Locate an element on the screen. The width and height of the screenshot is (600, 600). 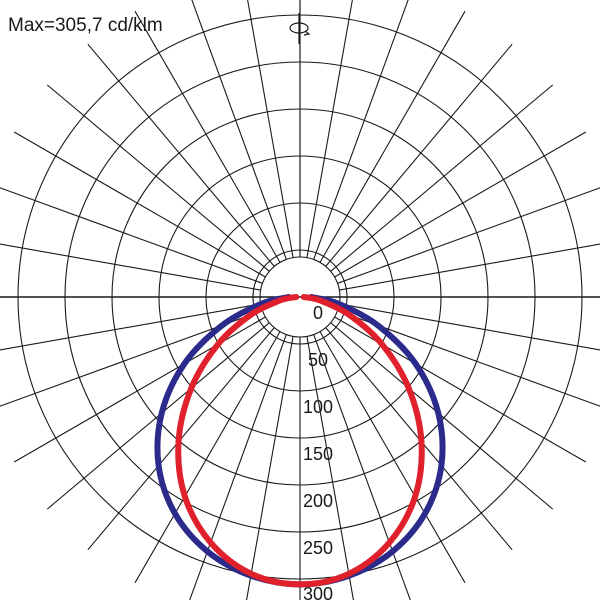
tick-label-0: 0 is located at coordinates (318, 313).